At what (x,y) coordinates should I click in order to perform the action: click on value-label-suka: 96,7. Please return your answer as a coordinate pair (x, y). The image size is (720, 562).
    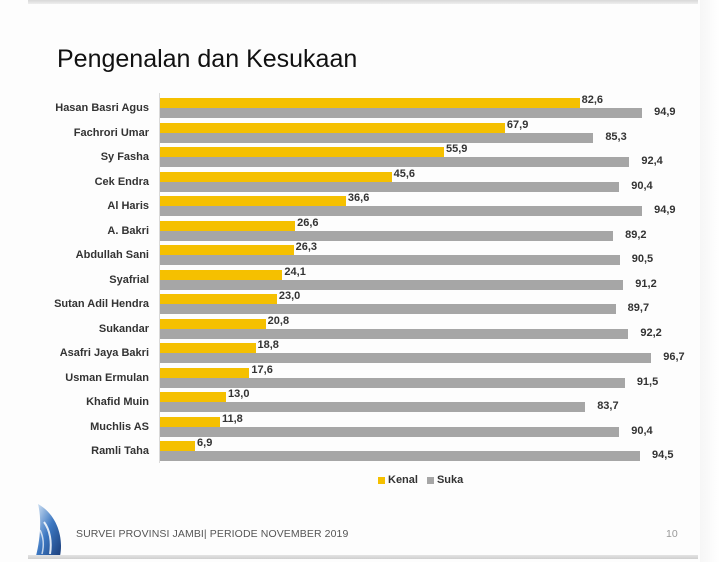
    Looking at the image, I should click on (674, 357).